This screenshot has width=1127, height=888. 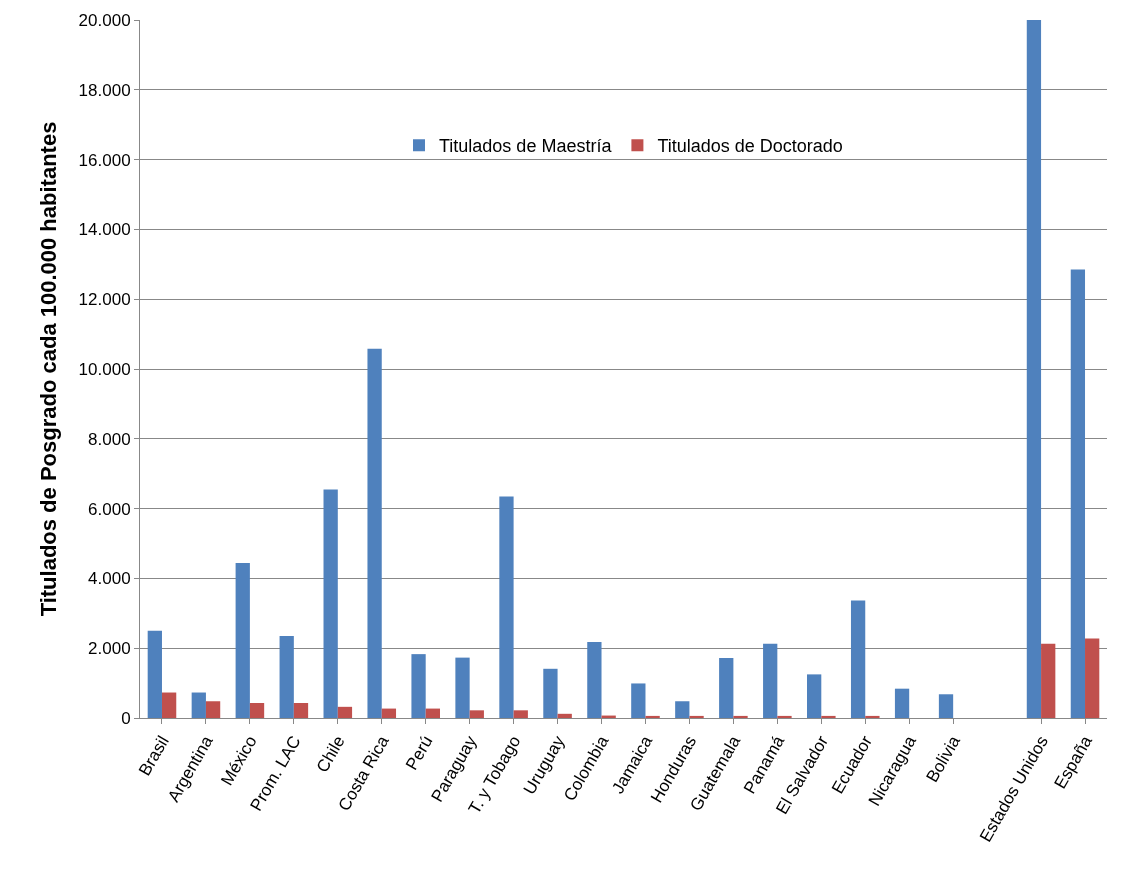 What do you see at coordinates (104, 230) in the screenshot?
I see `y-tick-label: 14.000` at bounding box center [104, 230].